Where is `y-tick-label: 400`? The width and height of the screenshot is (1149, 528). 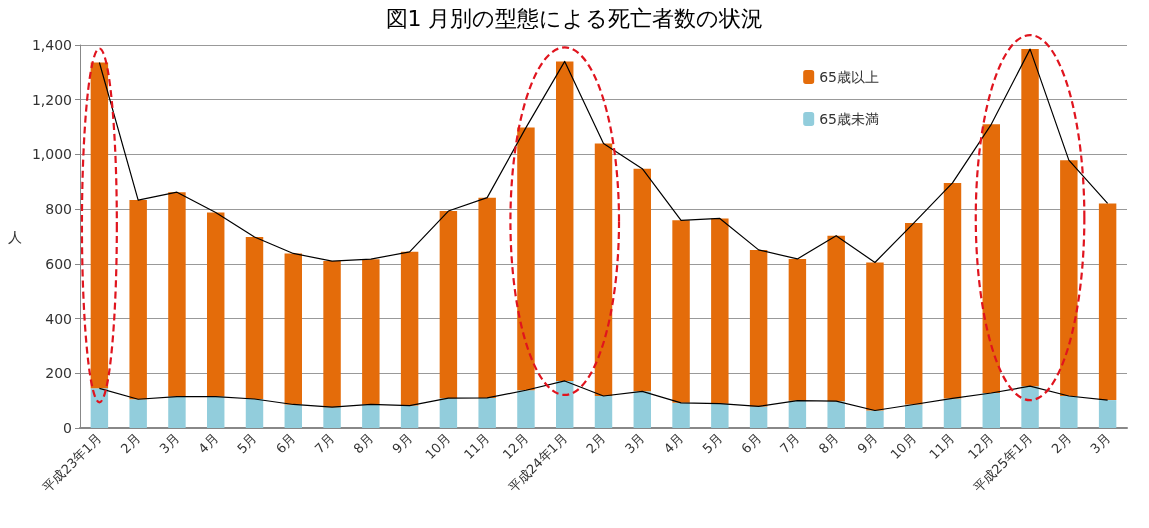
y-tick-label: 400 is located at coordinates (58, 318).